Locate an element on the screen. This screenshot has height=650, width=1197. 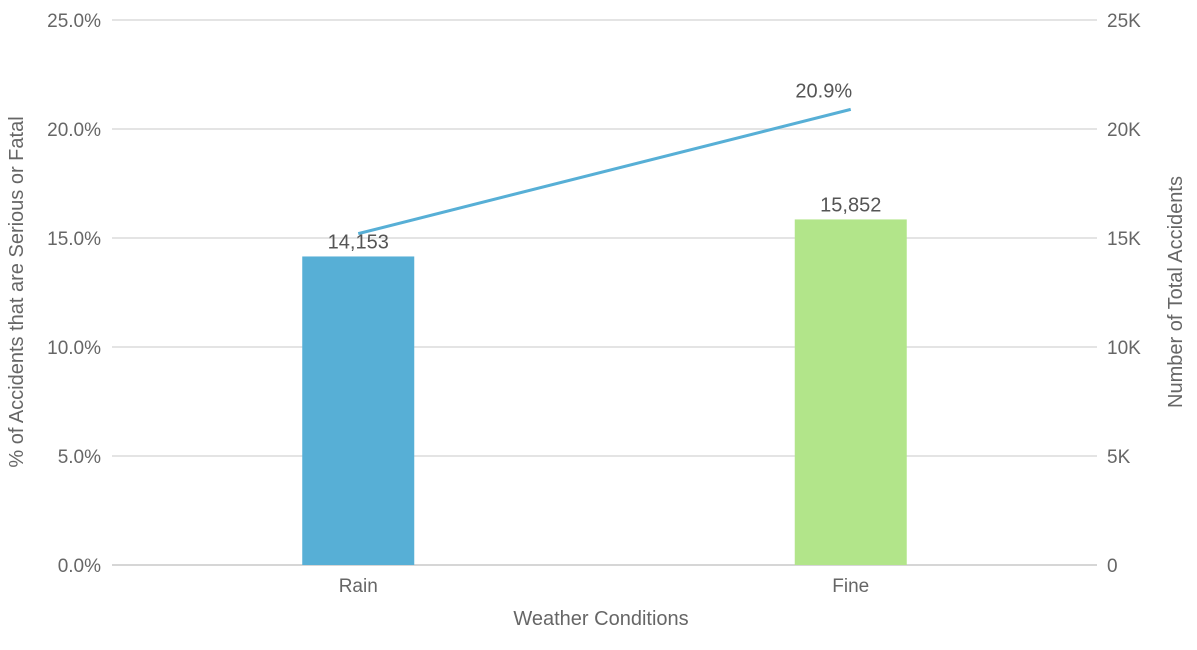
line-series is located at coordinates (604, 171).